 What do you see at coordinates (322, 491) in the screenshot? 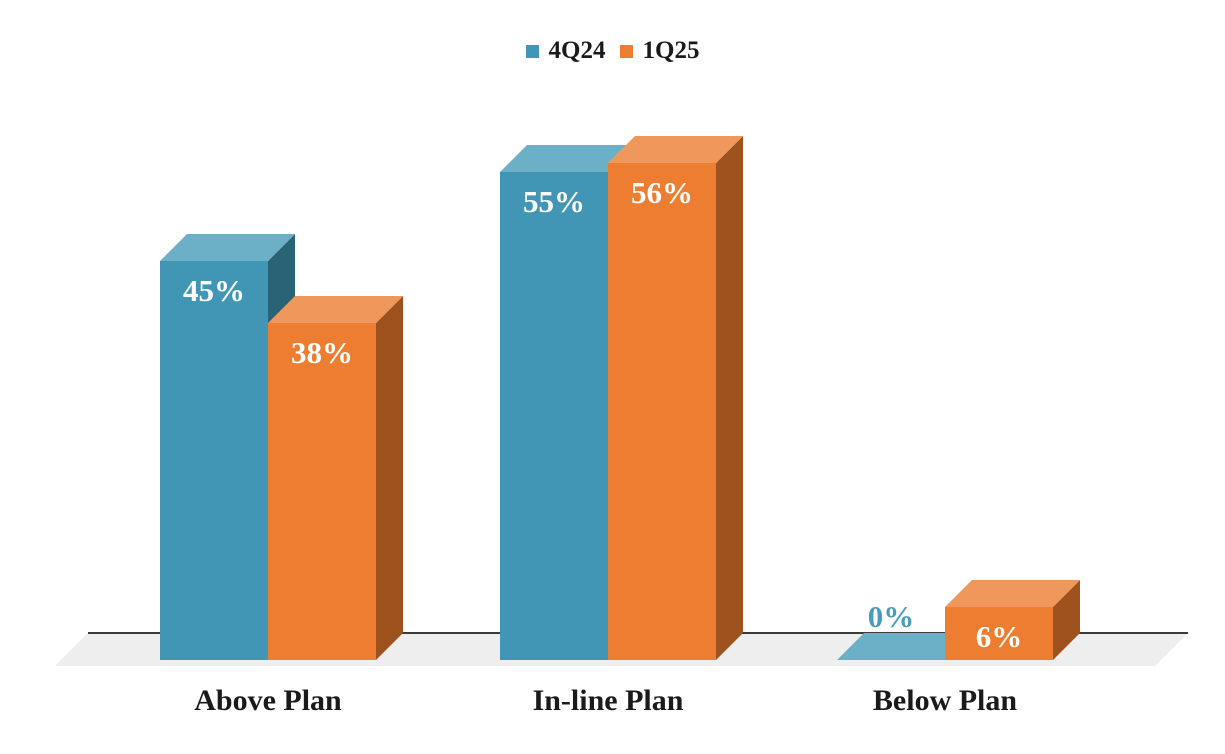
I see `bar-1q25-above-plan-front` at bounding box center [322, 491].